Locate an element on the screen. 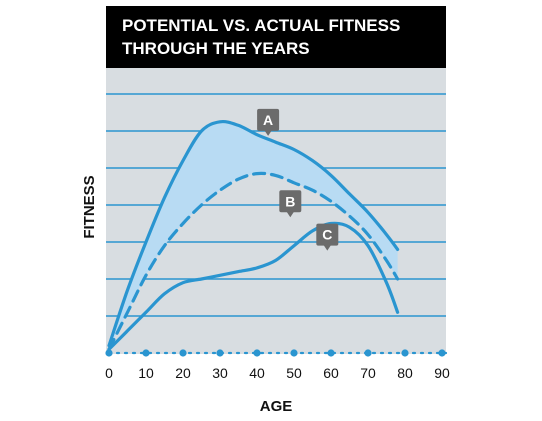  y-axis-label: FITNESS is located at coordinates (89, 206).